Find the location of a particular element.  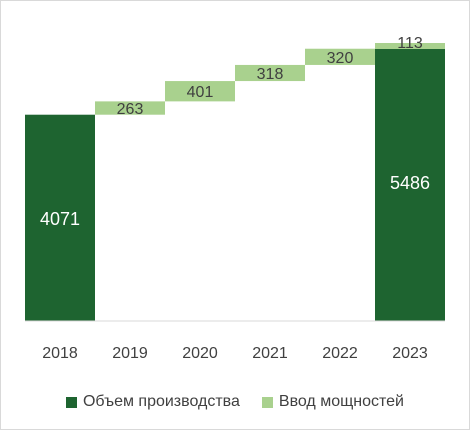

legend-item-capacity: Ввод мощностей is located at coordinates (332, 402).